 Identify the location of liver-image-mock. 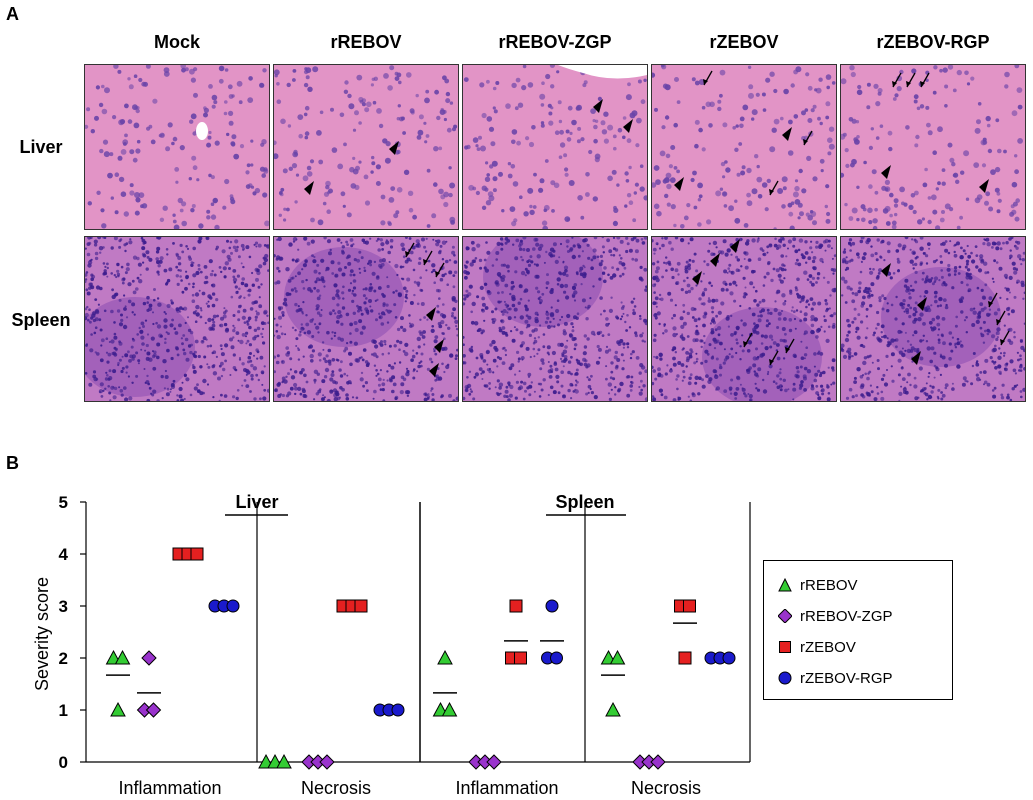
(177, 147).